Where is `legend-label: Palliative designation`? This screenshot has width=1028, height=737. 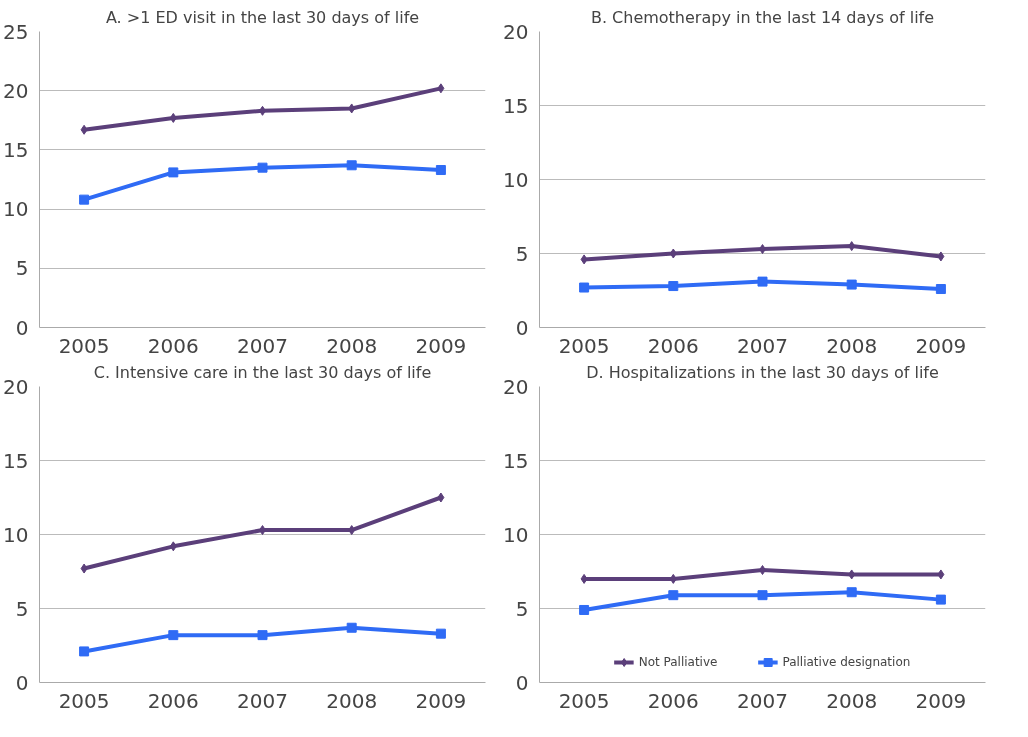 legend-label: Palliative designation is located at coordinates (846, 662).